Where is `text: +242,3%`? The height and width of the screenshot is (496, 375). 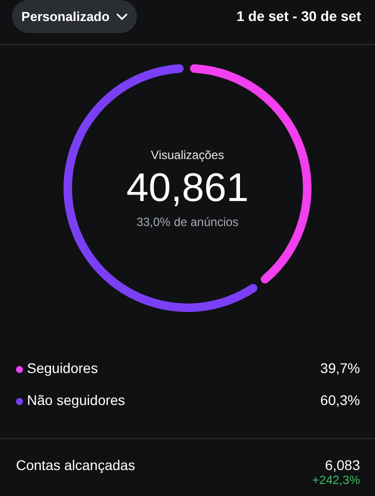 text: +242,3% is located at coordinates (335, 480).